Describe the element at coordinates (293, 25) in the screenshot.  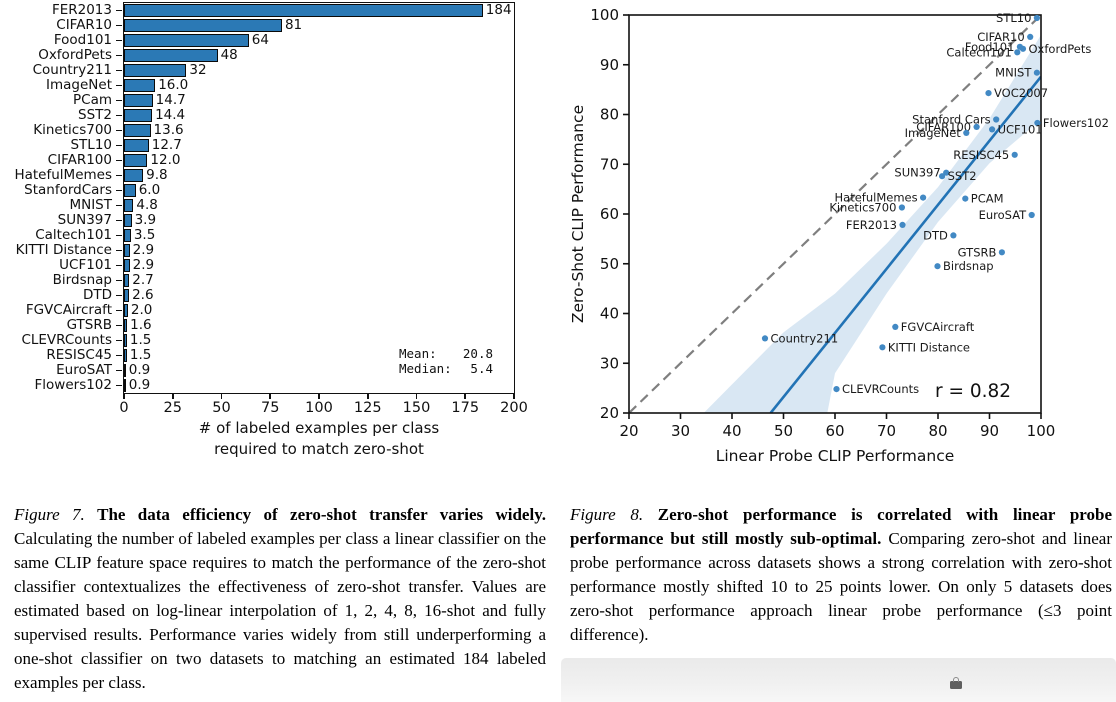
I see `bar-value-label: 81` at that location.